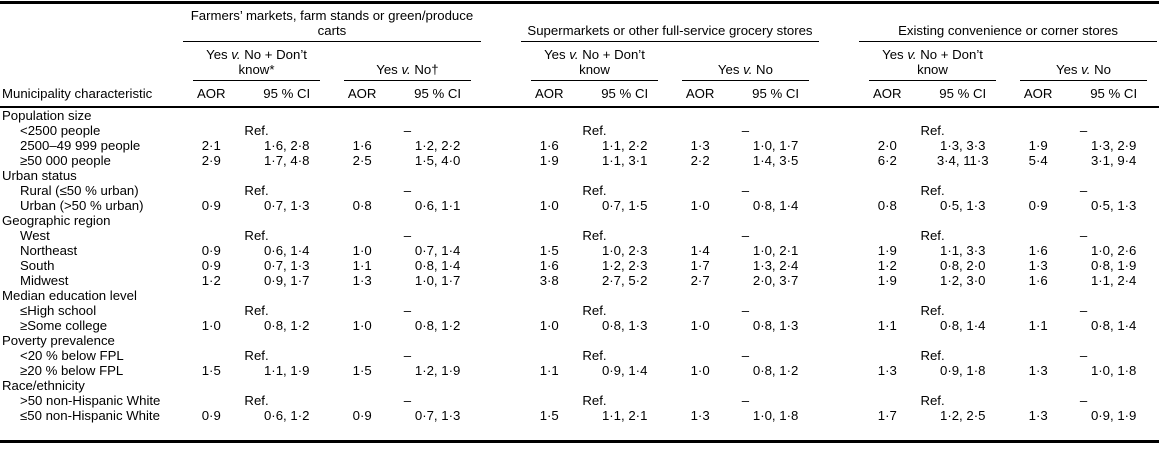 Image resolution: width=1159 pixels, height=469 pixels. I want to click on ci-value: 1·1, 2·4, so click(1113, 280).